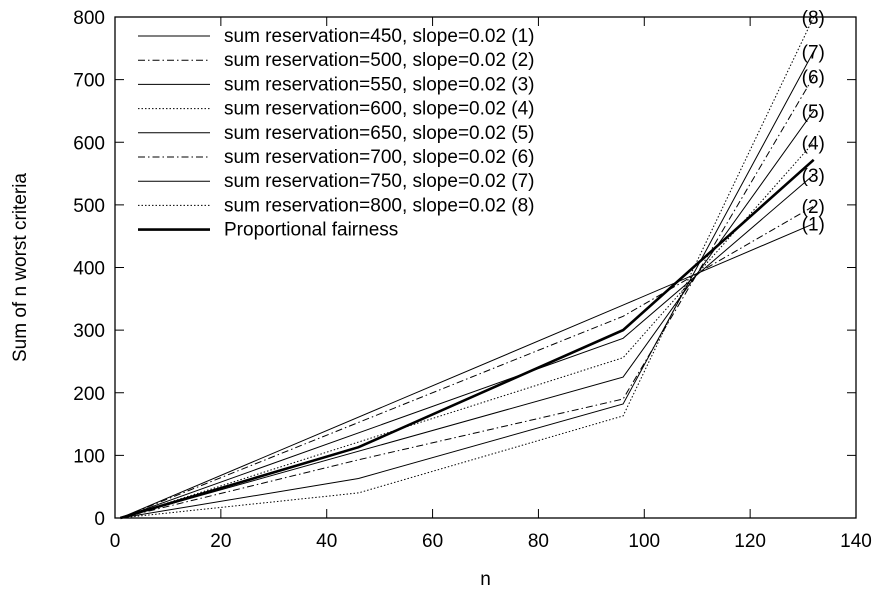 The height and width of the screenshot is (593, 884). I want to click on y-tick-label: 700, so click(89, 81).